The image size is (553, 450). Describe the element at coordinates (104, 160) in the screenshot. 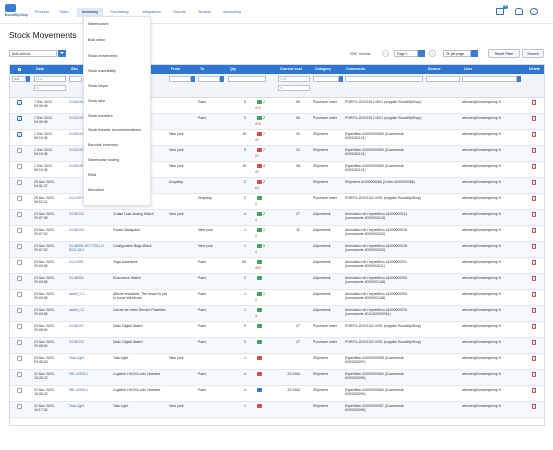

I see `menu-item-warehouse-routing: Warehouse routing` at that location.